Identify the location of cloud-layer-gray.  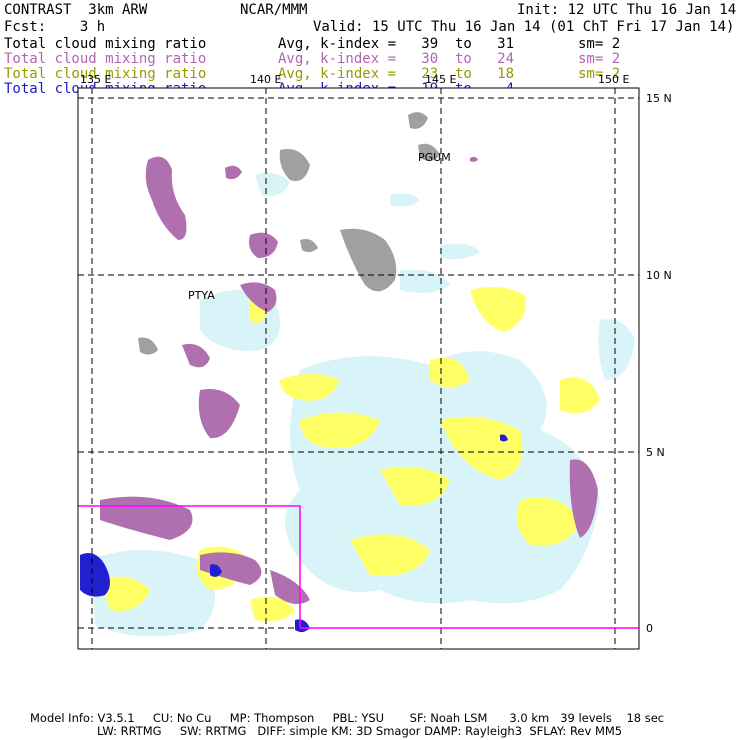
(289, 233).